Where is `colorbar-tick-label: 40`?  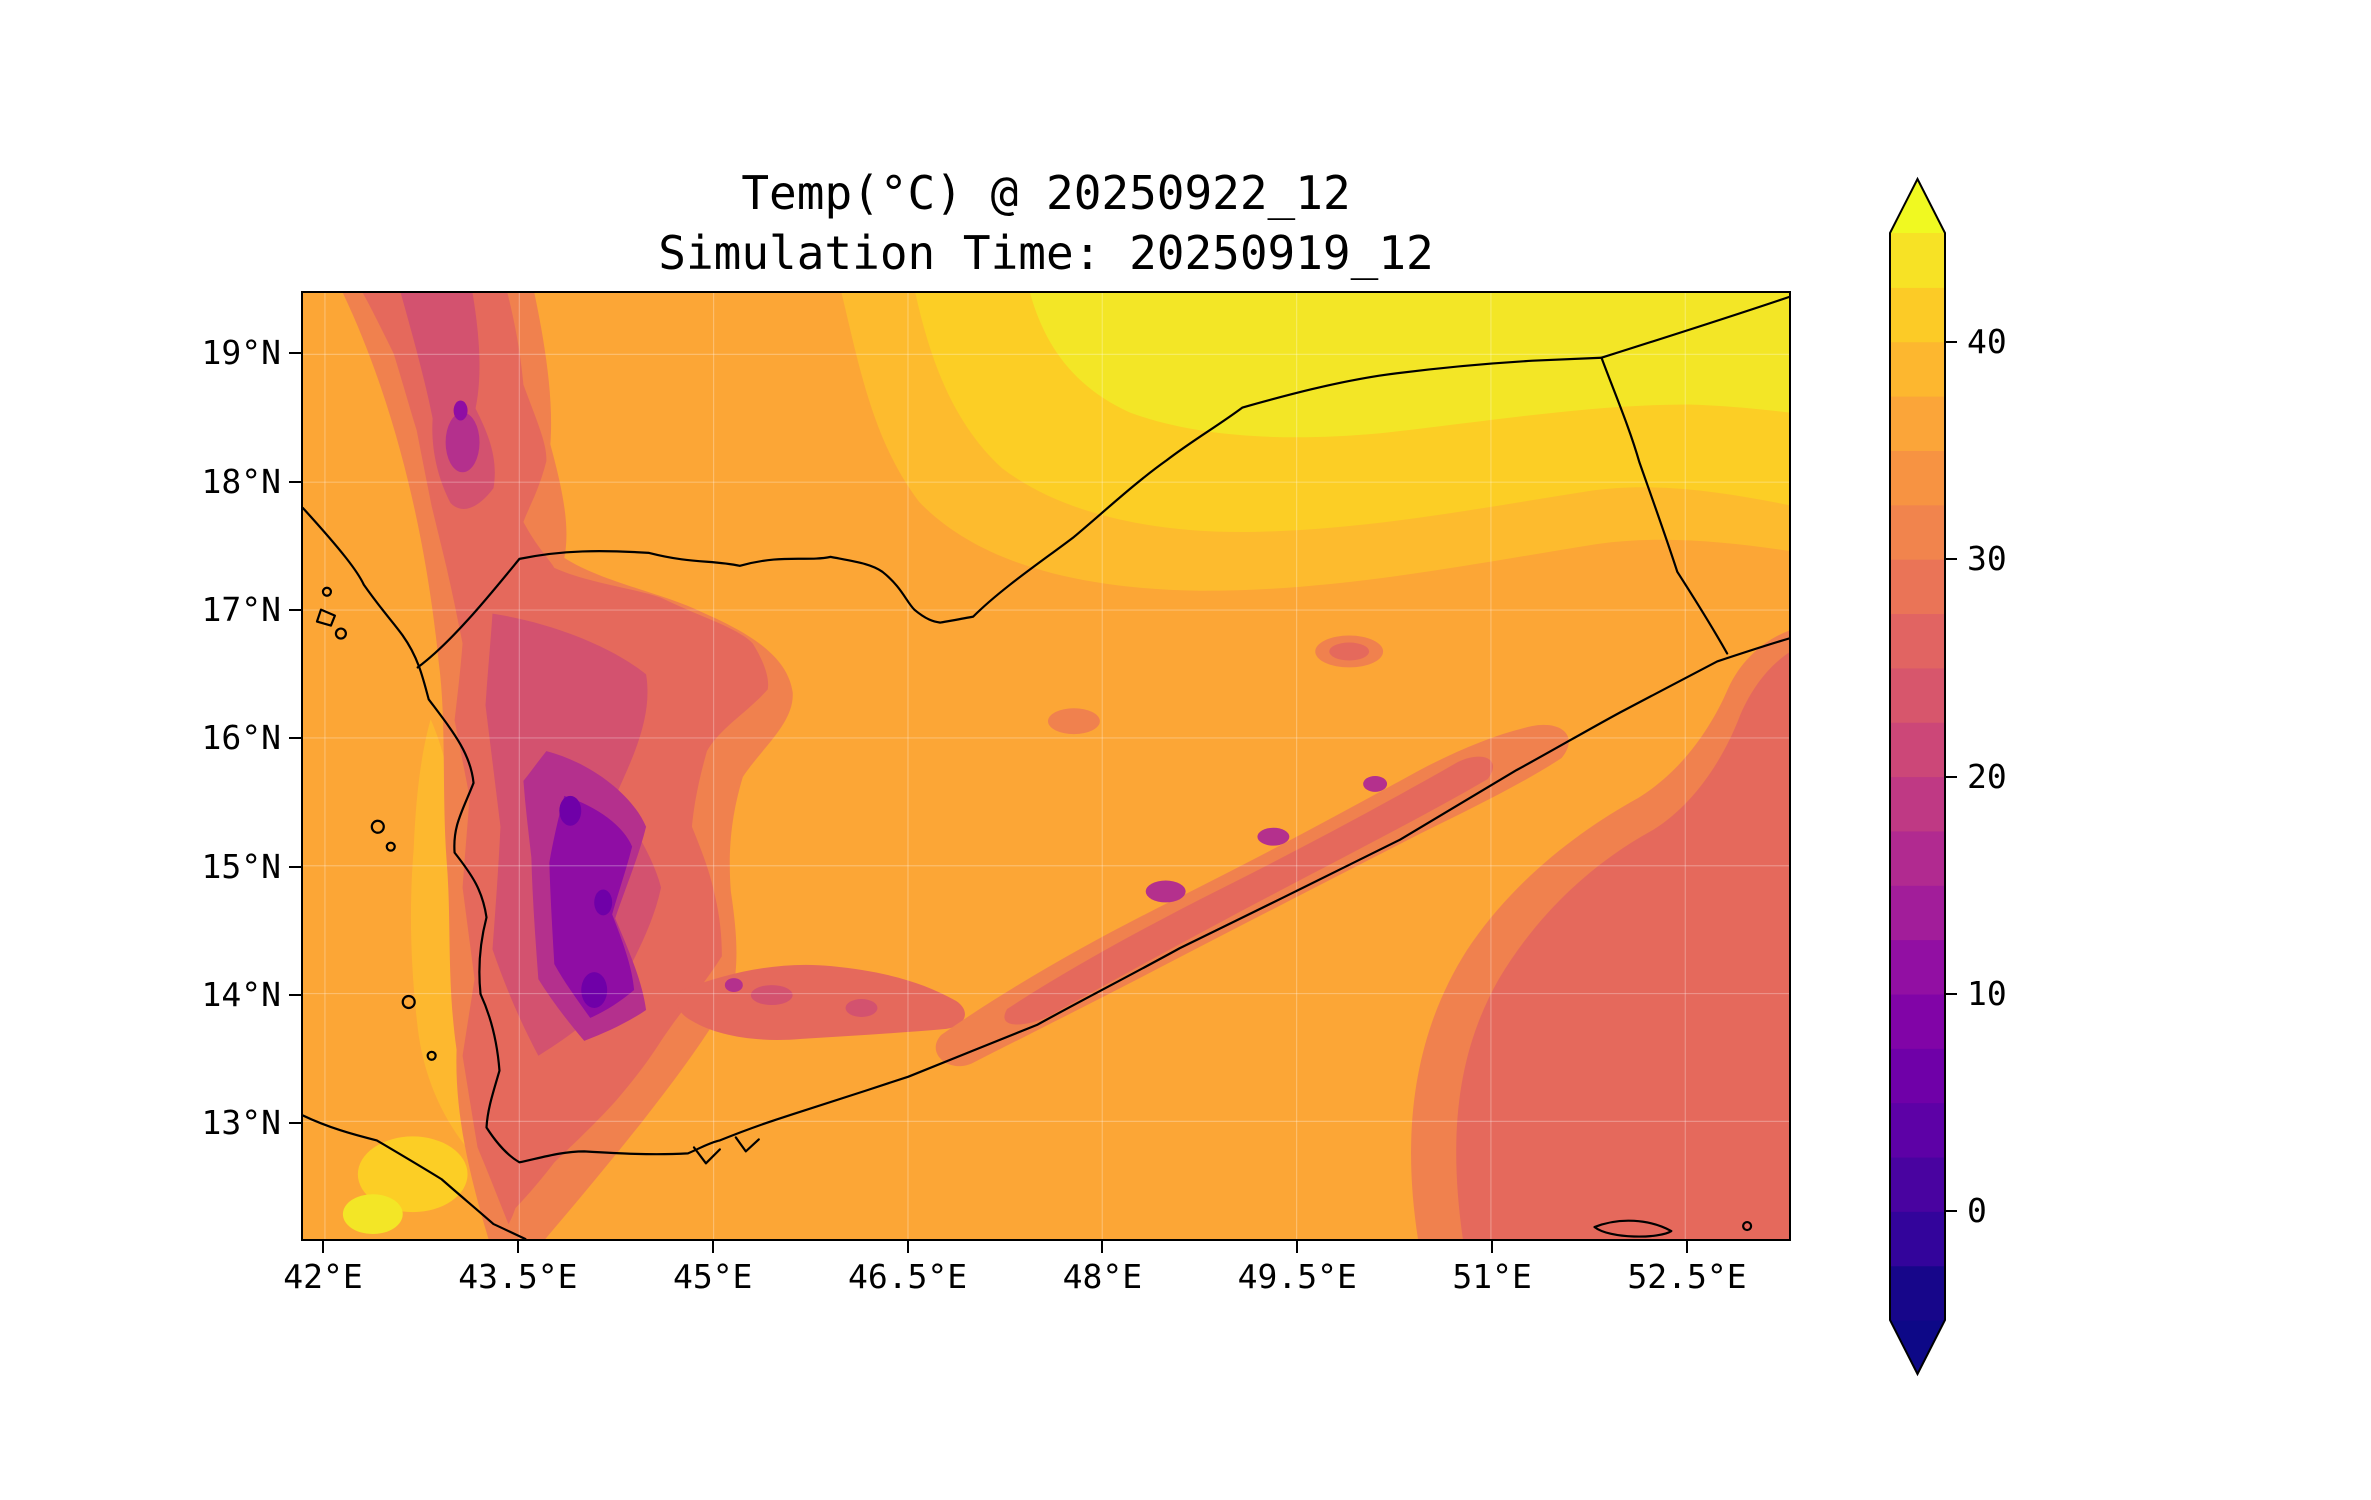 colorbar-tick-label: 40 is located at coordinates (1987, 341).